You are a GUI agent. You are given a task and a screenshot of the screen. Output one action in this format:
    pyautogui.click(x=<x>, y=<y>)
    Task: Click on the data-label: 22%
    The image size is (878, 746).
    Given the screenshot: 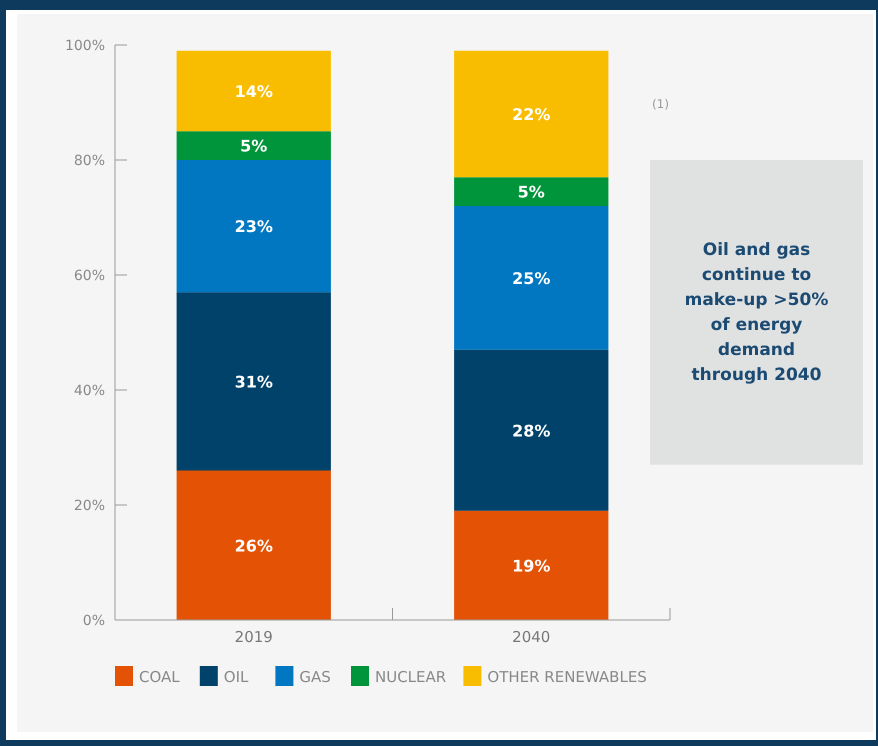 What is the action you would take?
    pyautogui.click(x=531, y=114)
    